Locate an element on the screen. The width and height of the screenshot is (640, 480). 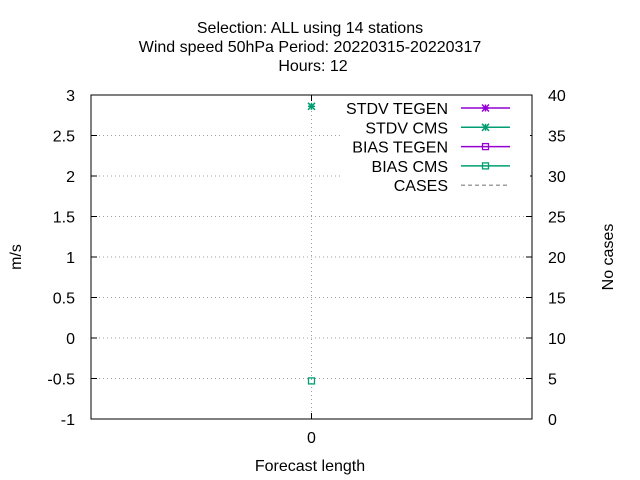
y2-tick-label: 30 is located at coordinates (557, 177).